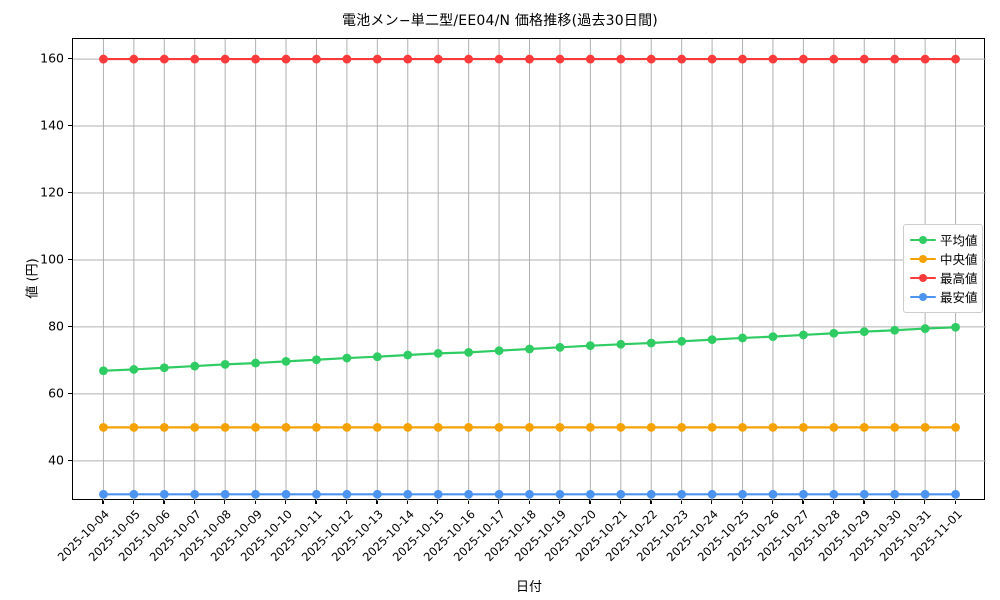 The image size is (1000, 600). What do you see at coordinates (875, 536) in the screenshot?
I see `x-tick-label: 2025-10-30` at bounding box center [875, 536].